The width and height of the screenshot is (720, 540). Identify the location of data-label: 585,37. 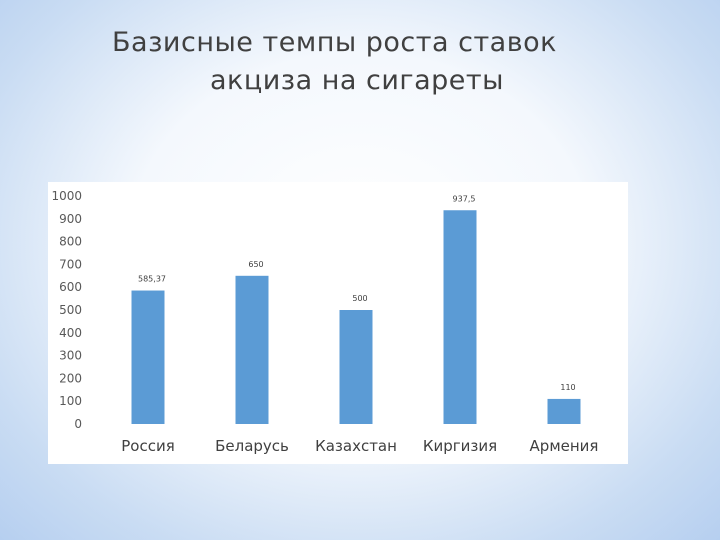
(152, 279).